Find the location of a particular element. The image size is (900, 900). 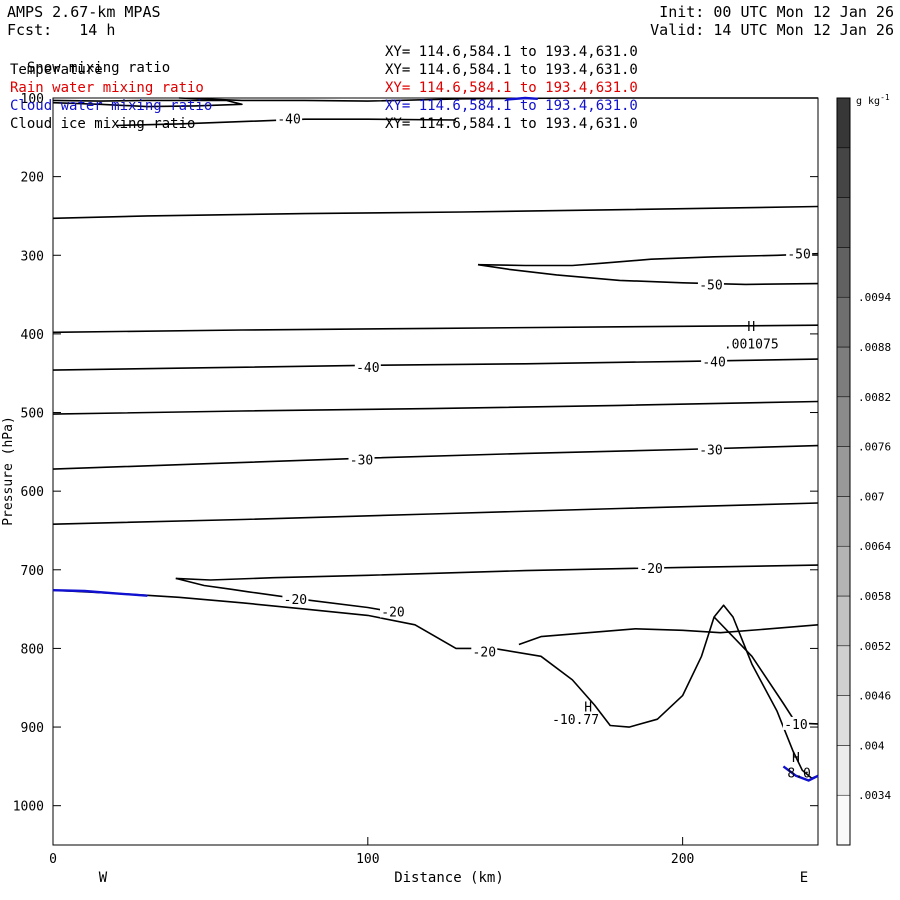

header-init-time: Init: 00 UTC Mon 12 Jan 26 is located at coordinates (776, 12).